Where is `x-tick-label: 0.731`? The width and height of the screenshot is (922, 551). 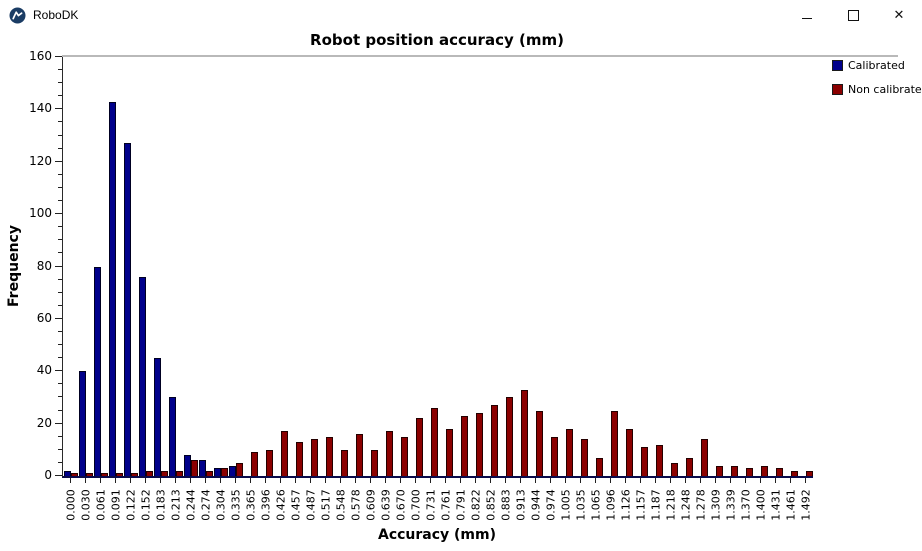 x-tick-label: 0.731 is located at coordinates (430, 505).